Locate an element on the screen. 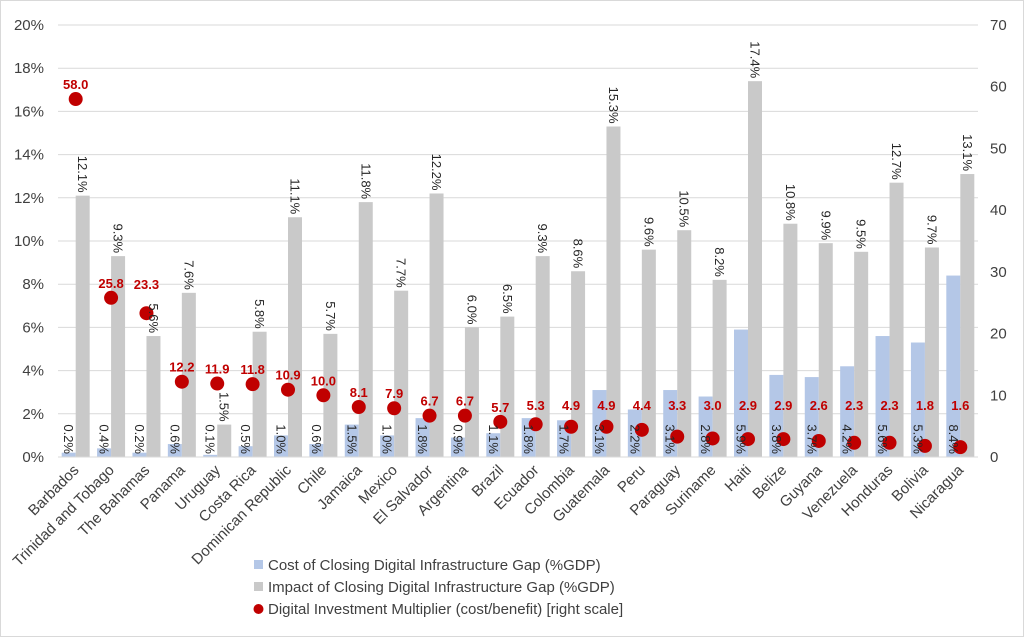 The image size is (1024, 637). multiplier-data-label: 1.6 is located at coordinates (960, 405).